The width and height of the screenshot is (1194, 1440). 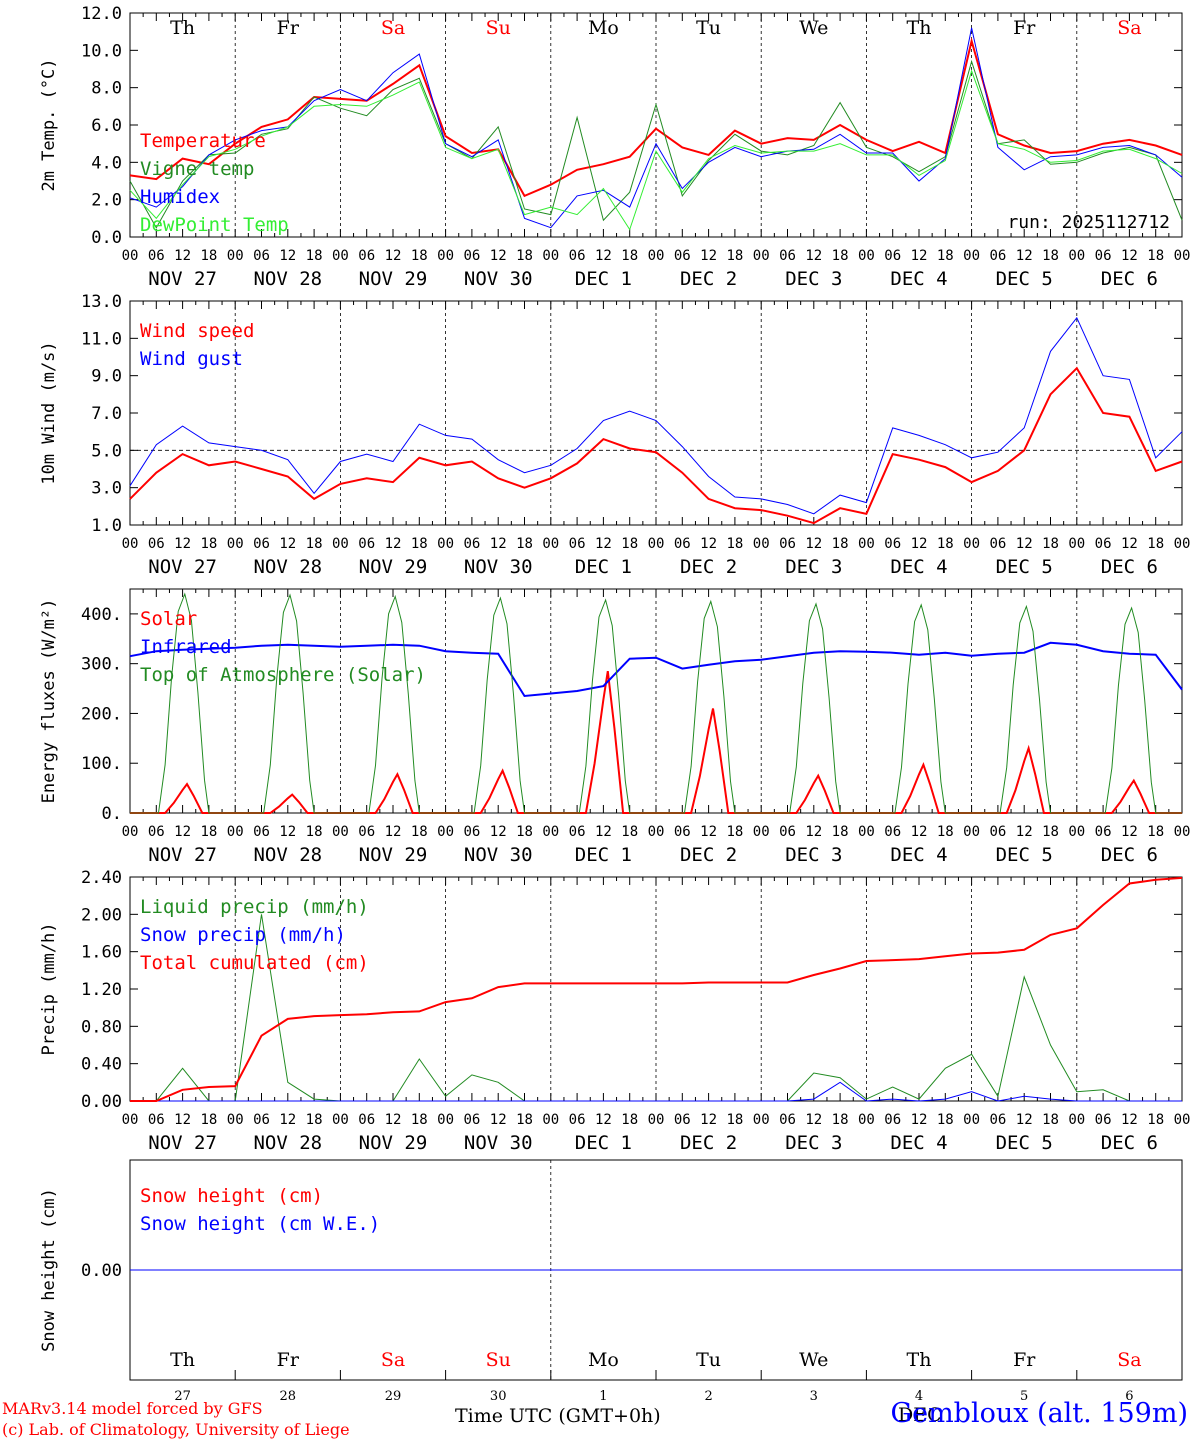 What do you see at coordinates (106, 126) in the screenshot?
I see `y-tick-label: 6.0` at bounding box center [106, 126].